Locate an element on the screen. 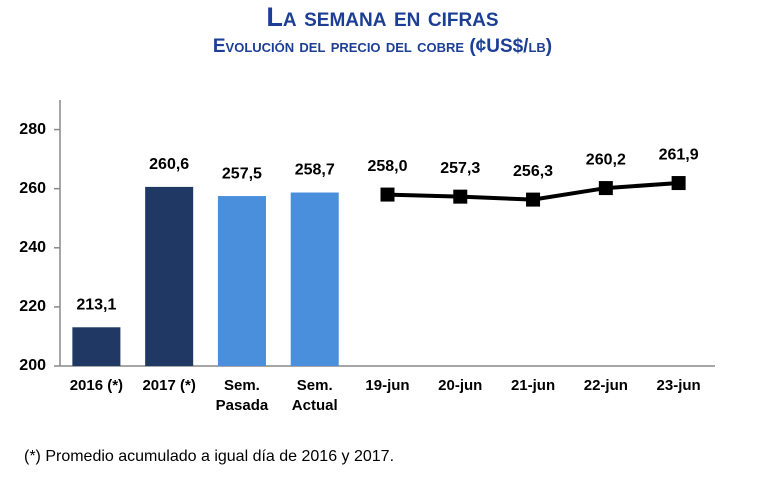 Image resolution: width=765 pixels, height=500 pixels. x-tick-label: 19-jun is located at coordinates (387, 385).